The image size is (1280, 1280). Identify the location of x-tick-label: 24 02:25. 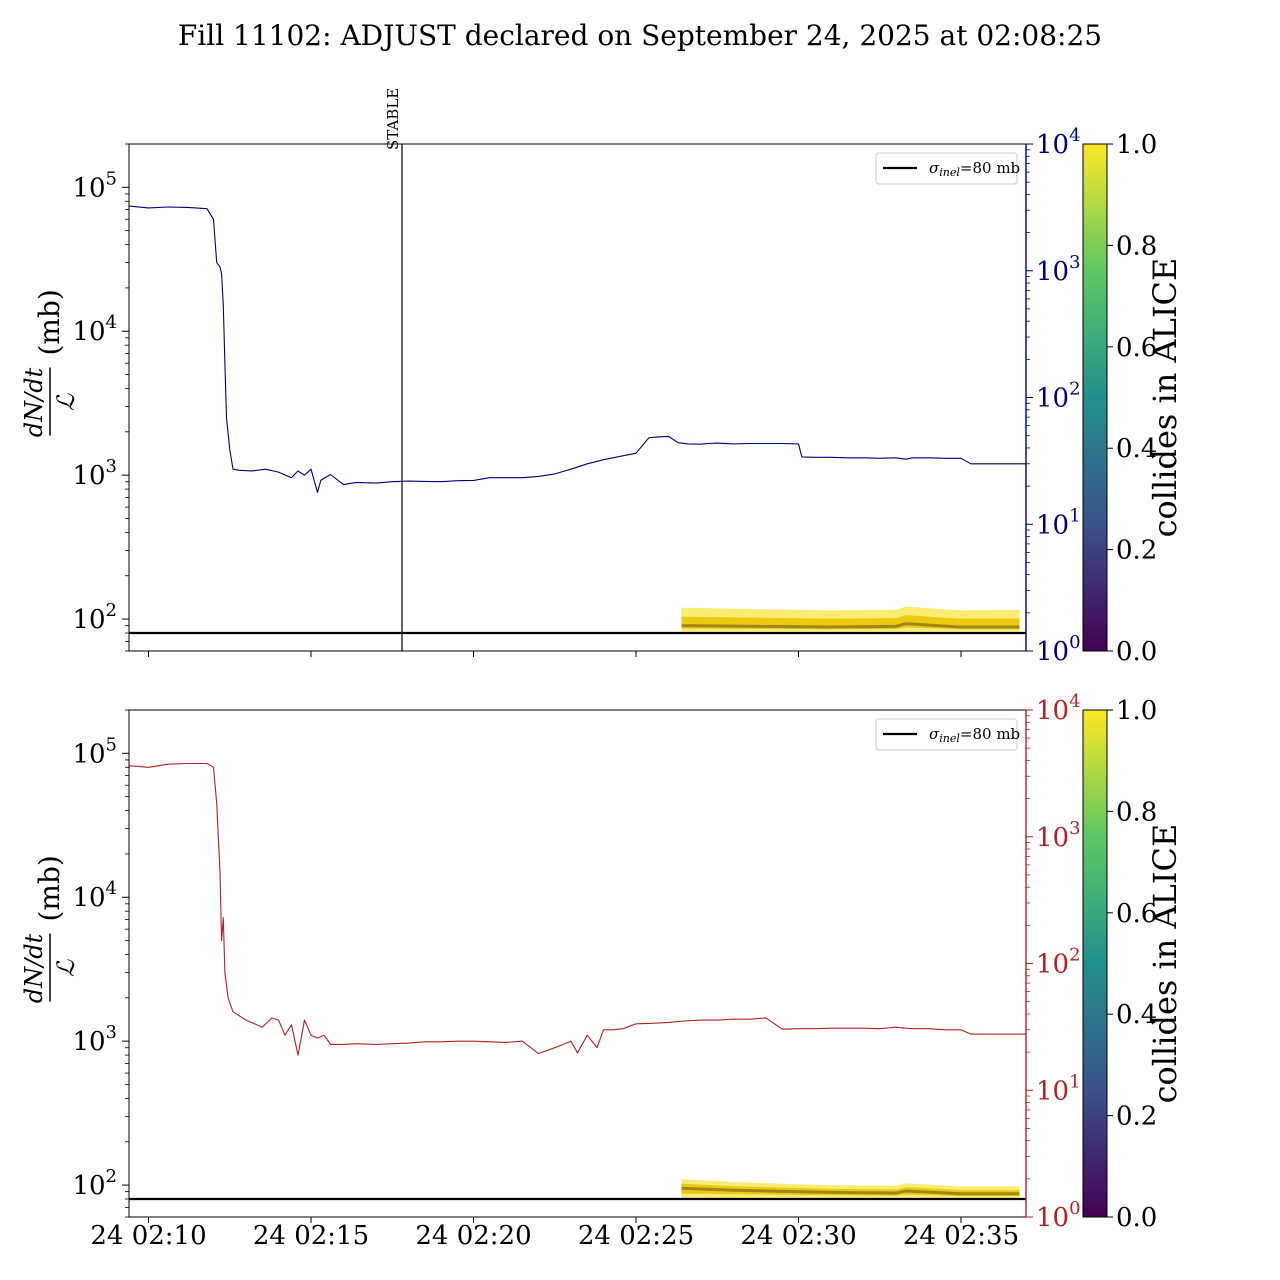
(636, 1236).